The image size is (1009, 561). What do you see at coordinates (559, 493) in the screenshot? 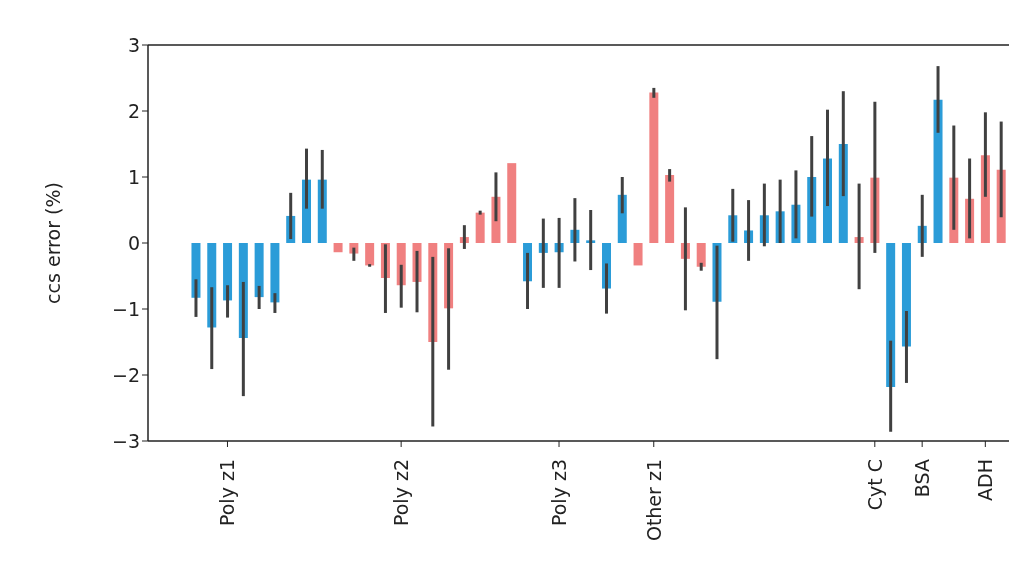
I see `x-tick-label: Poly z3` at bounding box center [559, 493].